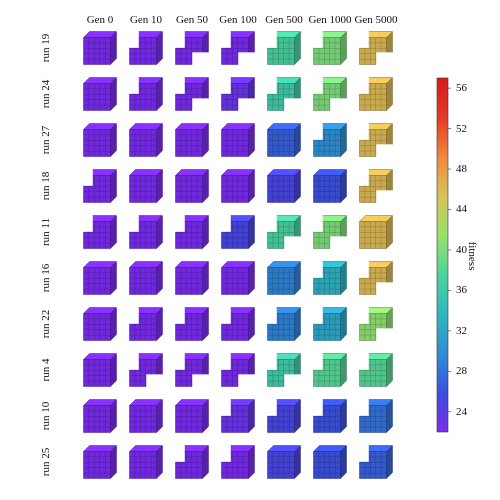 This screenshot has width=500, height=500. What do you see at coordinates (461, 88) in the screenshot?
I see `colorbar-tick-label: 56` at bounding box center [461, 88].